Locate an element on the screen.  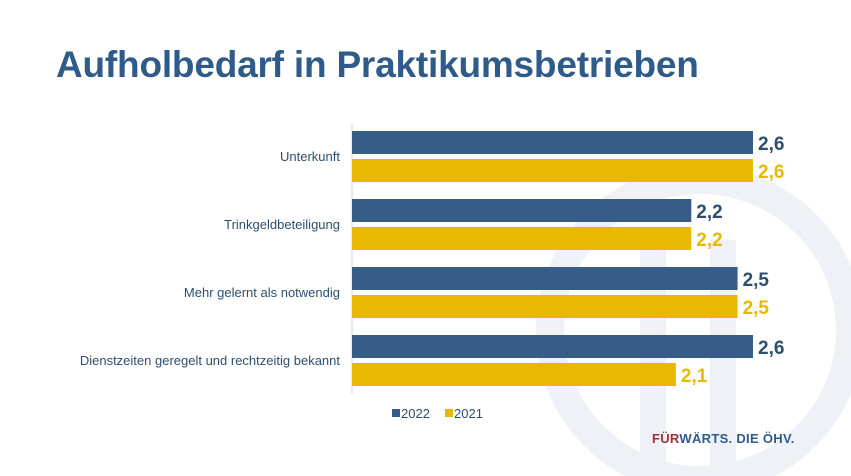
category-label: Unterkunft is located at coordinates (310, 156).